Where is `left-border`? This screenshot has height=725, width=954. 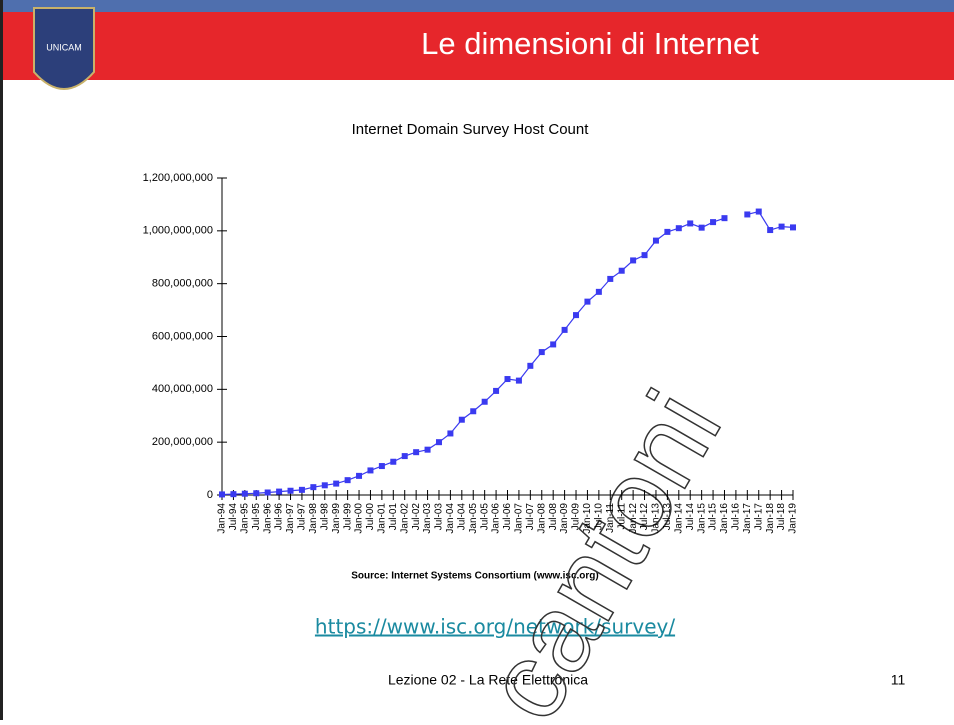 left-border is located at coordinates (1, 360).